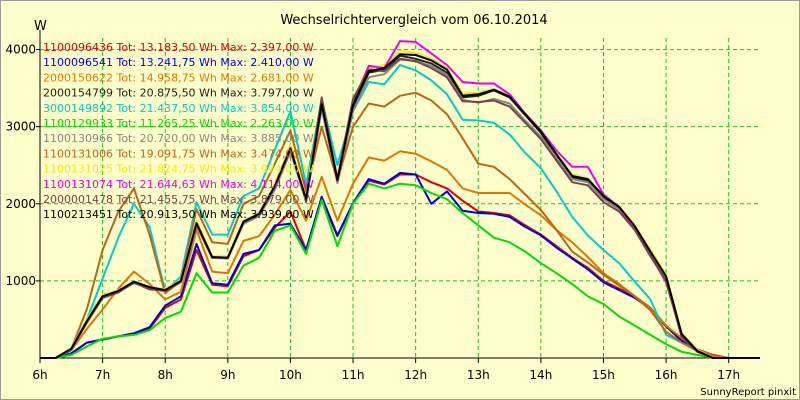 The width and height of the screenshot is (800, 400). What do you see at coordinates (353, 375) in the screenshot?
I see `x-tick-label: 11h` at bounding box center [353, 375].